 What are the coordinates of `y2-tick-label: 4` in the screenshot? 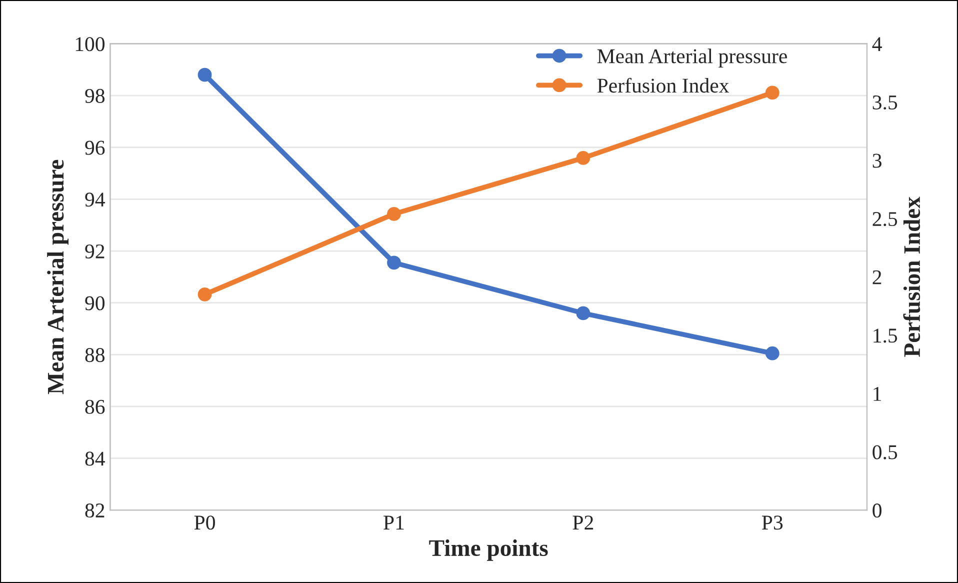 It's located at (877, 44).